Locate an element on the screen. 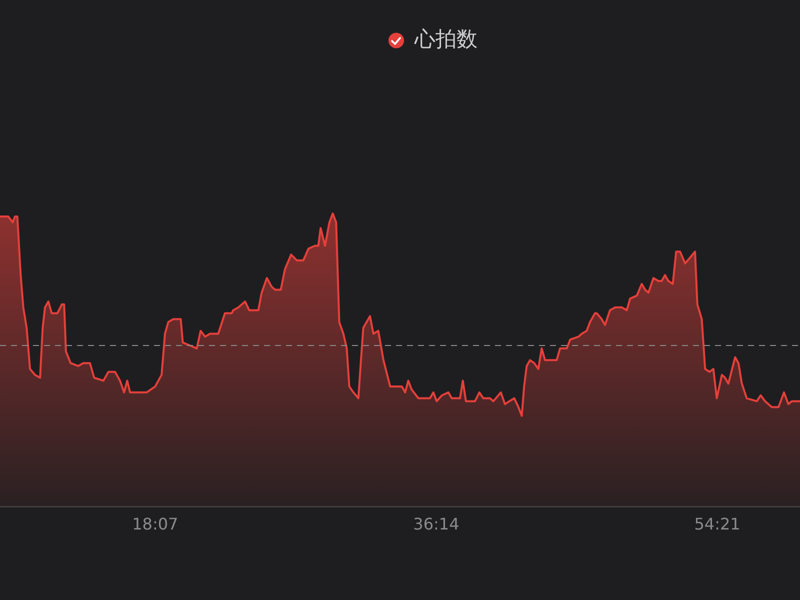  x-tick-label: 54:21 is located at coordinates (717, 524).